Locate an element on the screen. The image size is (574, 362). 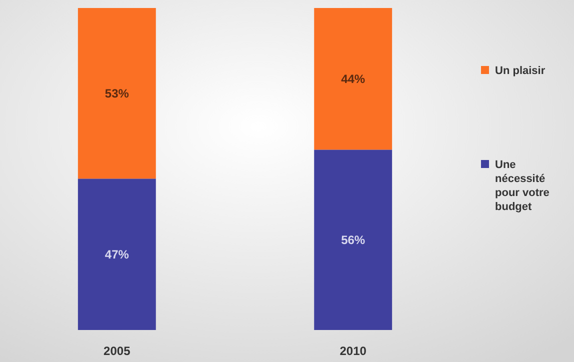
x-tick-label: 2010 is located at coordinates (353, 351).